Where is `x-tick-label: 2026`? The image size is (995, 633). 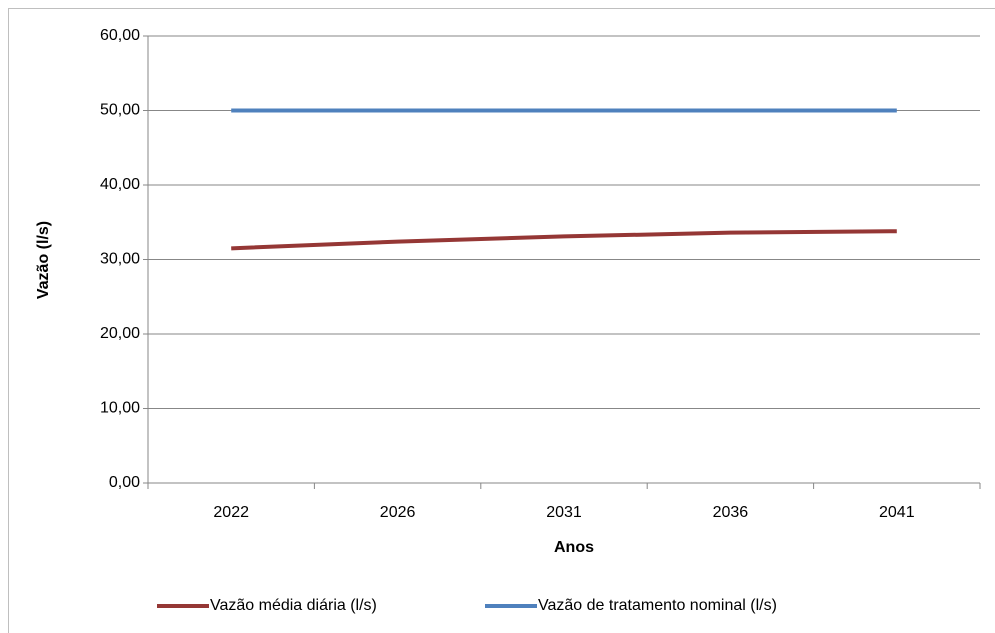 x-tick-label: 2026 is located at coordinates (398, 512).